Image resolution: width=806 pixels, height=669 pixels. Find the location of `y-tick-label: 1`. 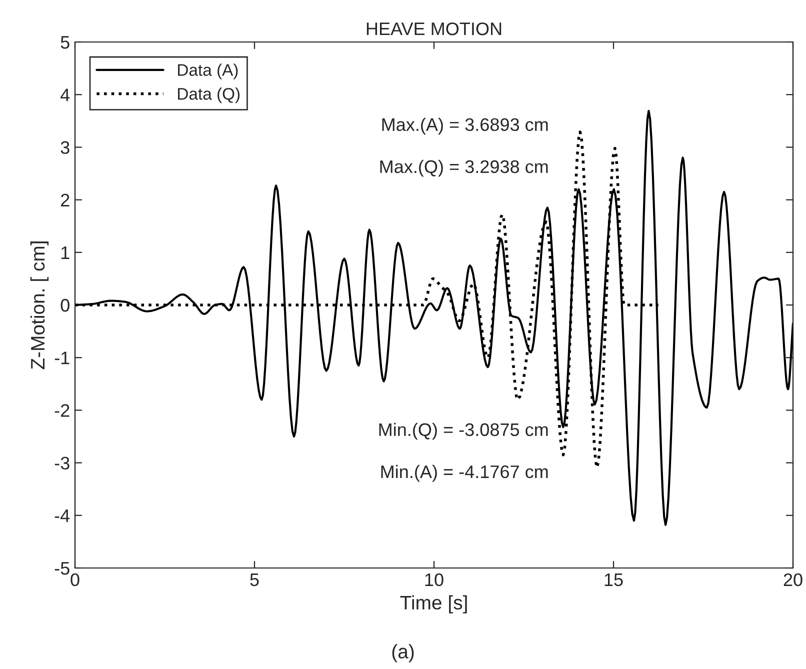

y-tick-label: 1 is located at coordinates (65, 252).